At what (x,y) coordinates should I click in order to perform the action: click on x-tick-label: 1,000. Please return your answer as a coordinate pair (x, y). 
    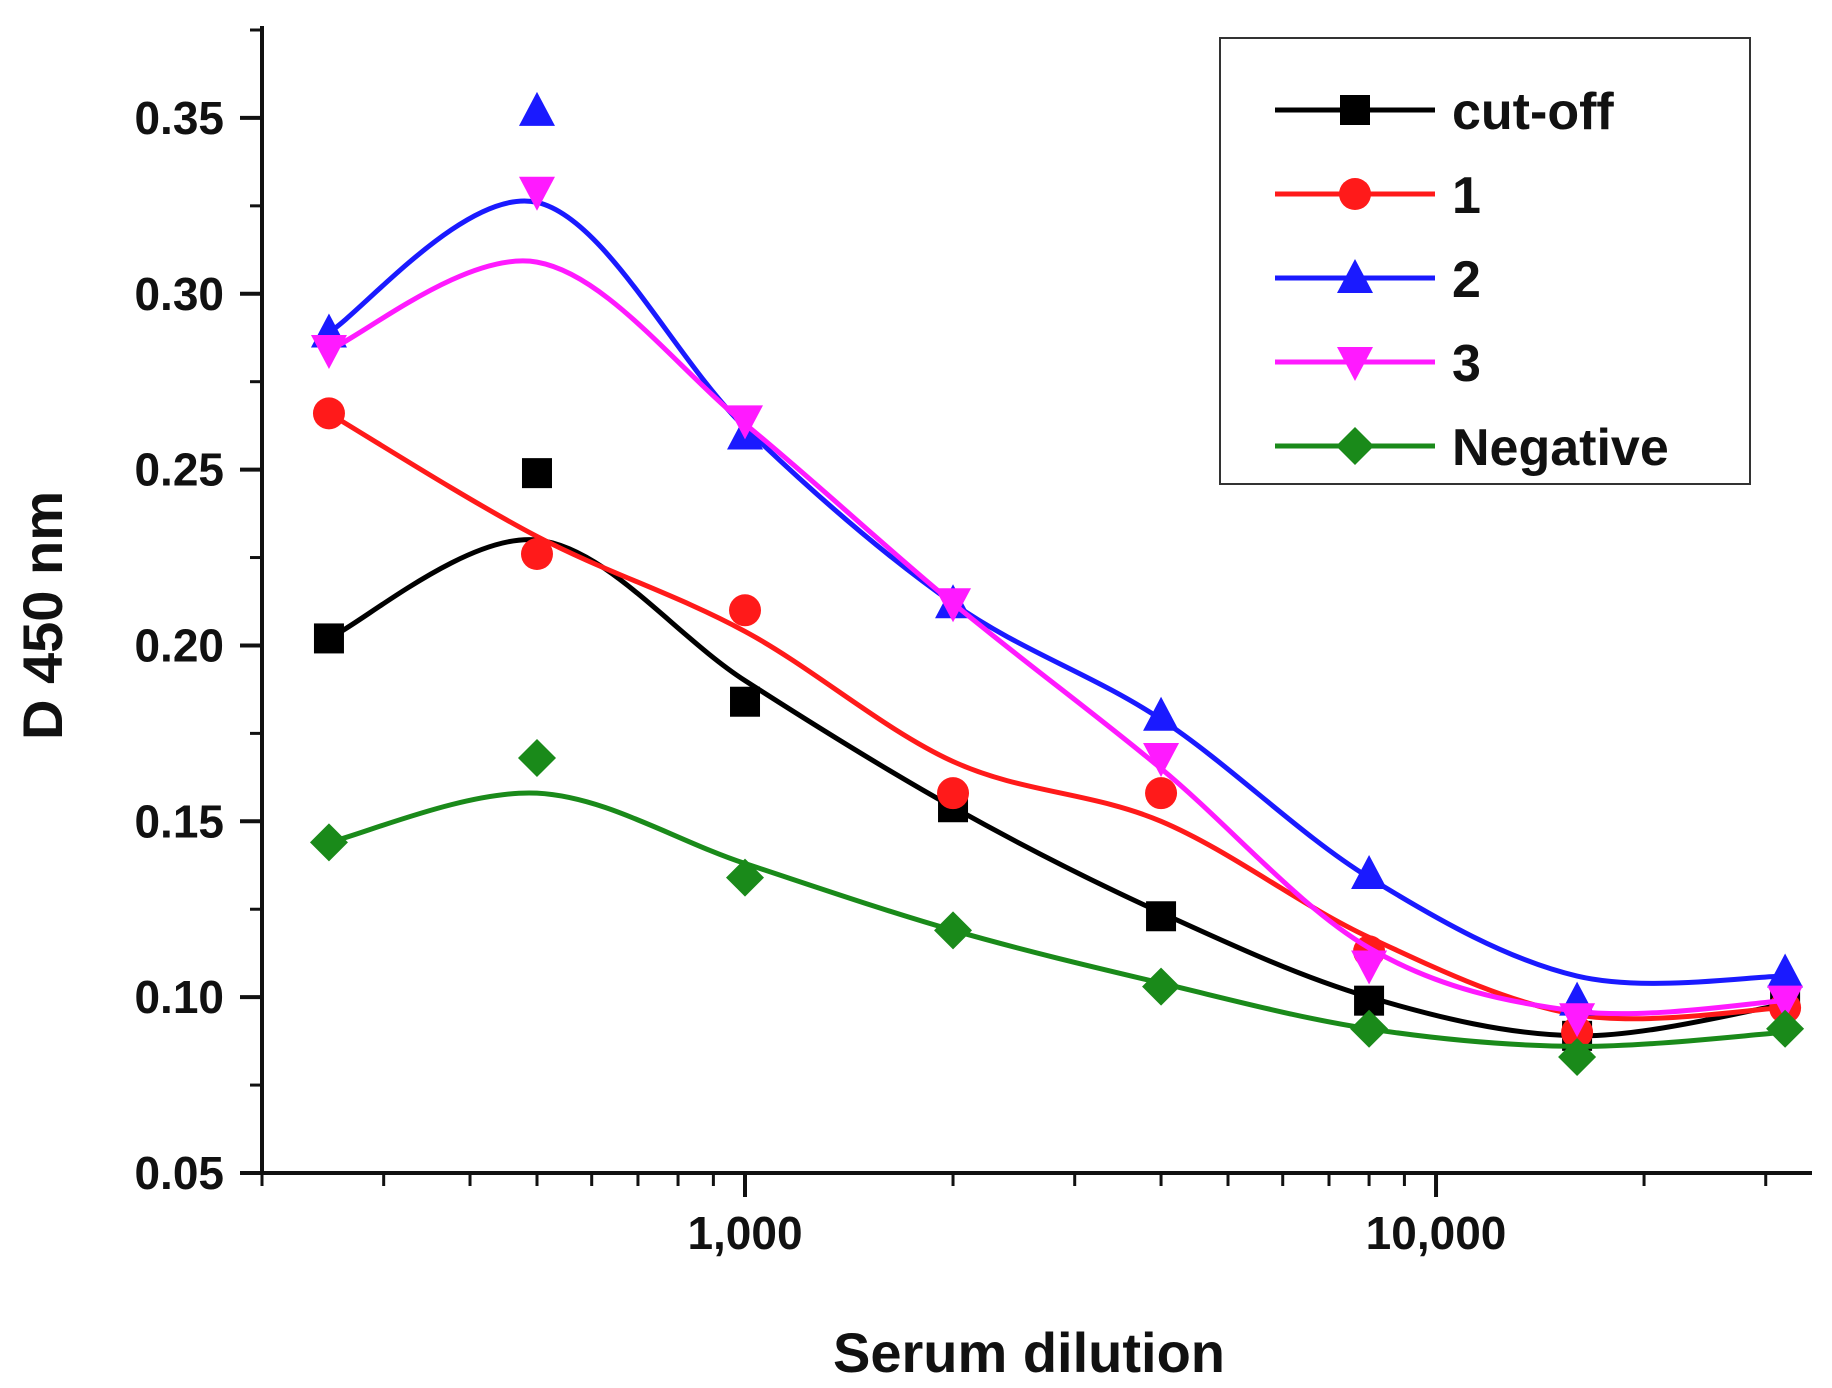
    Looking at the image, I should click on (744, 1233).